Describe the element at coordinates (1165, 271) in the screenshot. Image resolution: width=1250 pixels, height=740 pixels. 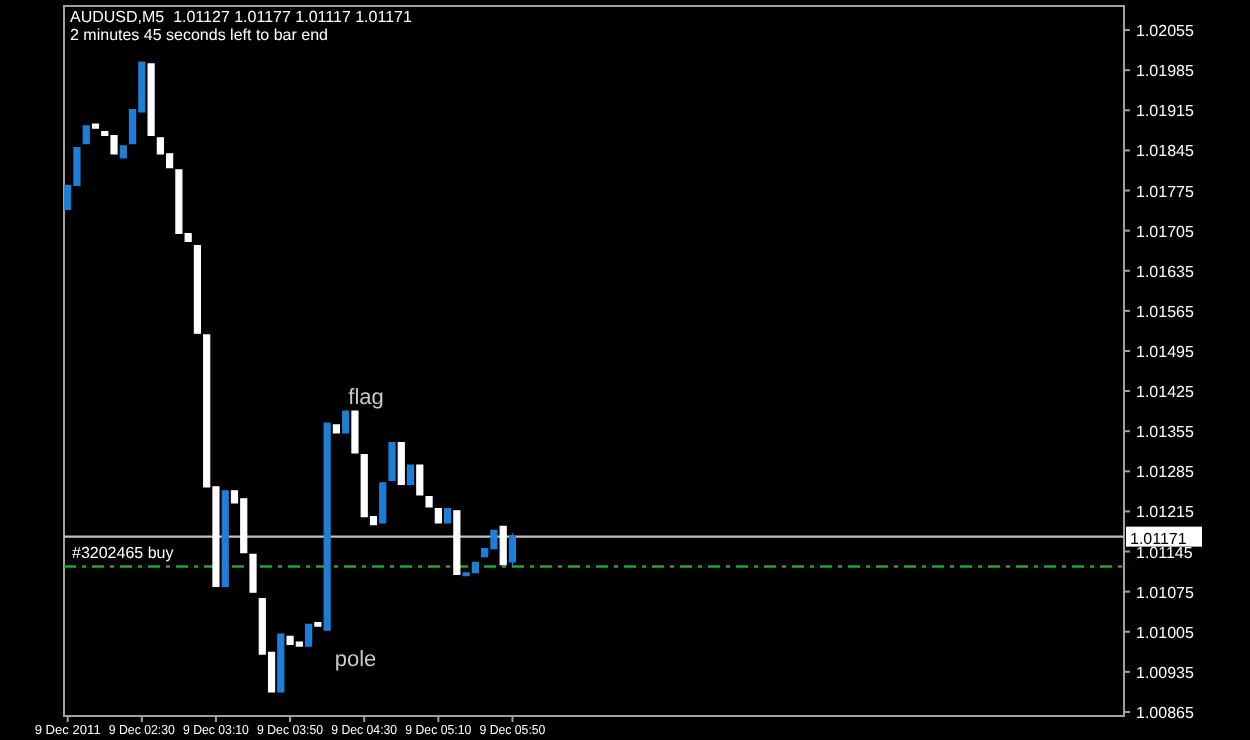
I see `y-tick-label: 1.01635` at that location.